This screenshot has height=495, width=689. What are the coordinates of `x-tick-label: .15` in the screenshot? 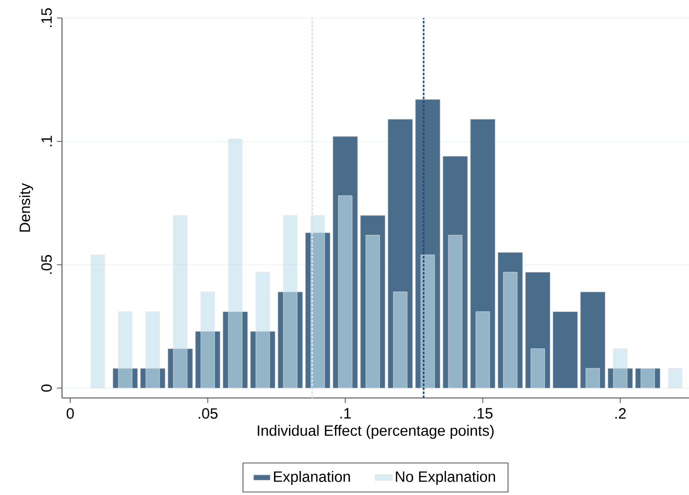 It's located at (483, 413).